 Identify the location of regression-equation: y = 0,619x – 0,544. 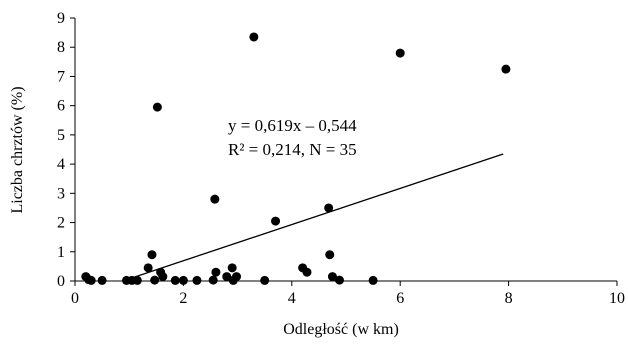
(292, 125).